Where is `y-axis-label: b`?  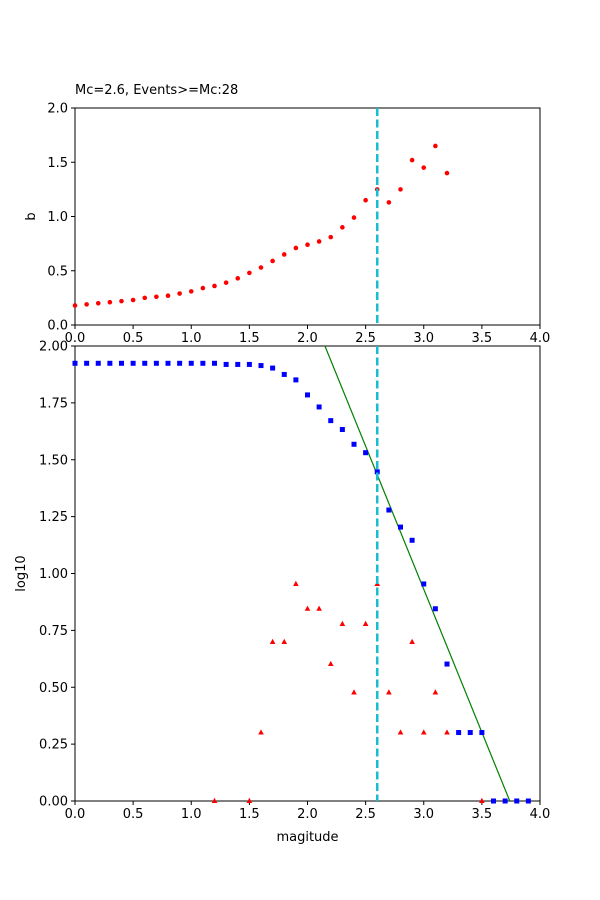 y-axis-label: b is located at coordinates (31, 216).